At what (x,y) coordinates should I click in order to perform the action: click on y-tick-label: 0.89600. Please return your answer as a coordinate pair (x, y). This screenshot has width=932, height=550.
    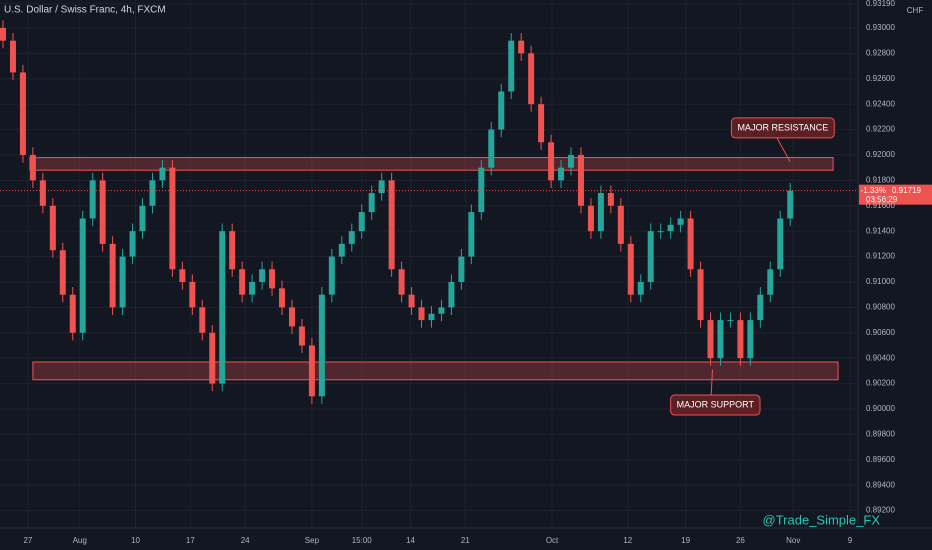
    Looking at the image, I should click on (880, 459).